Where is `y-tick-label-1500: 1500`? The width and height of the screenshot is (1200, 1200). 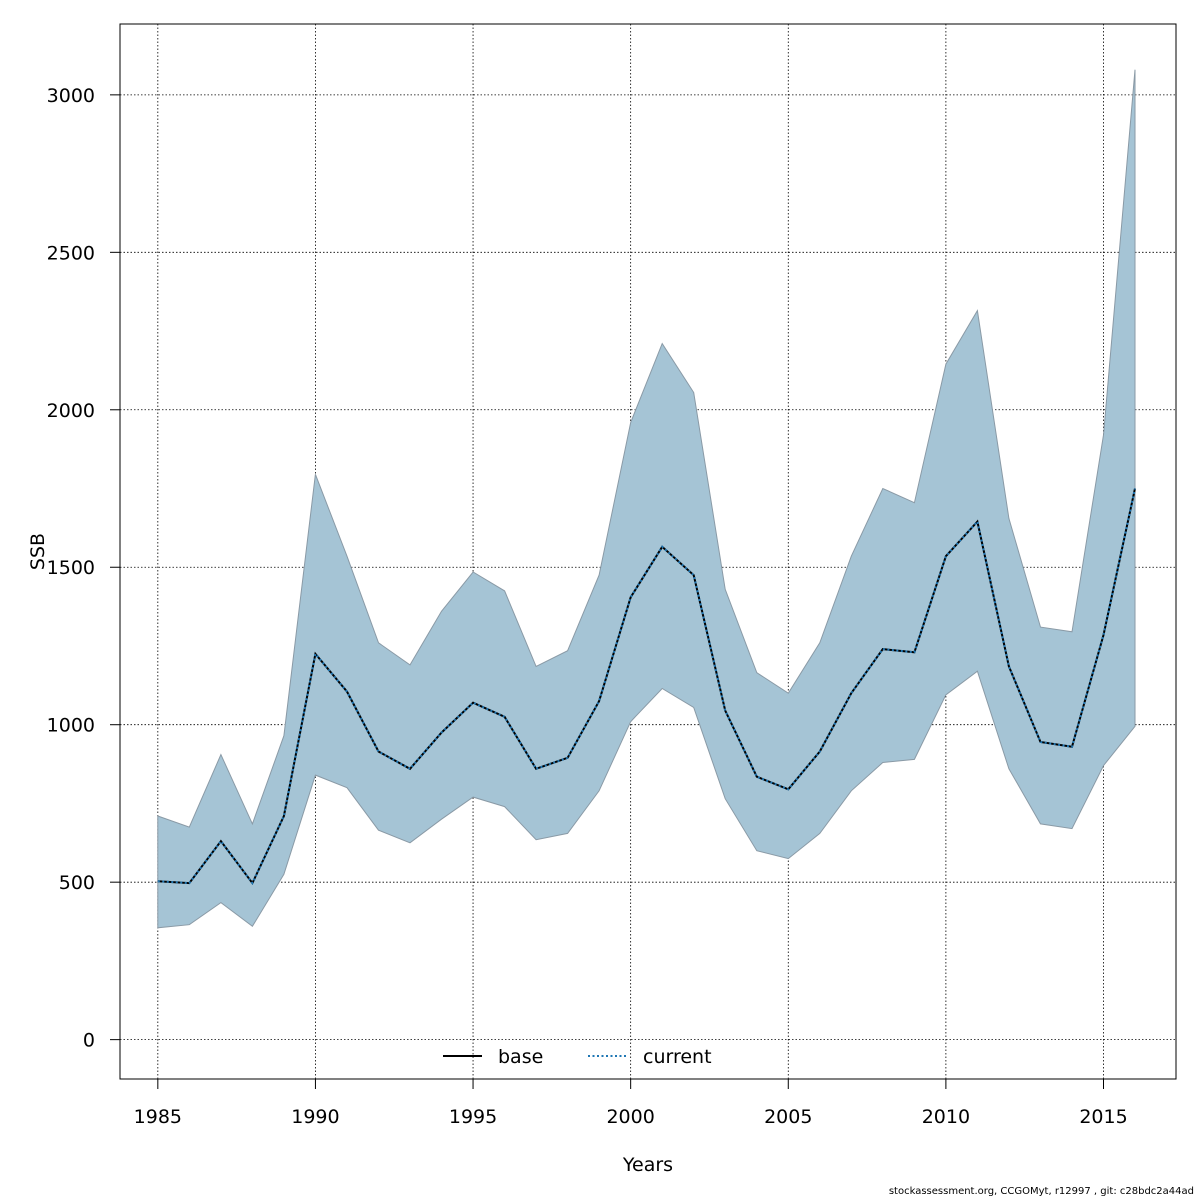 y-tick-label-1500: 1500 is located at coordinates (71, 568).